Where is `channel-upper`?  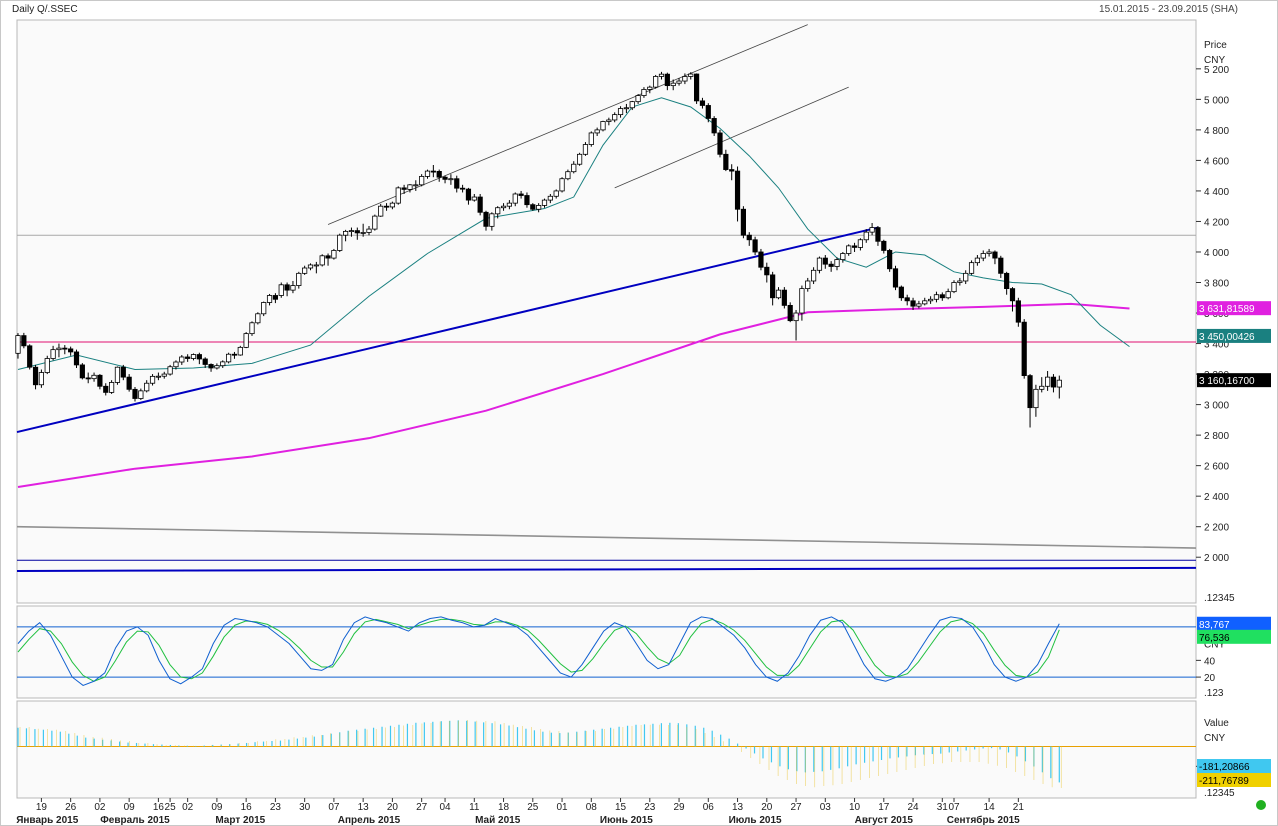
channel-upper is located at coordinates (567, 124).